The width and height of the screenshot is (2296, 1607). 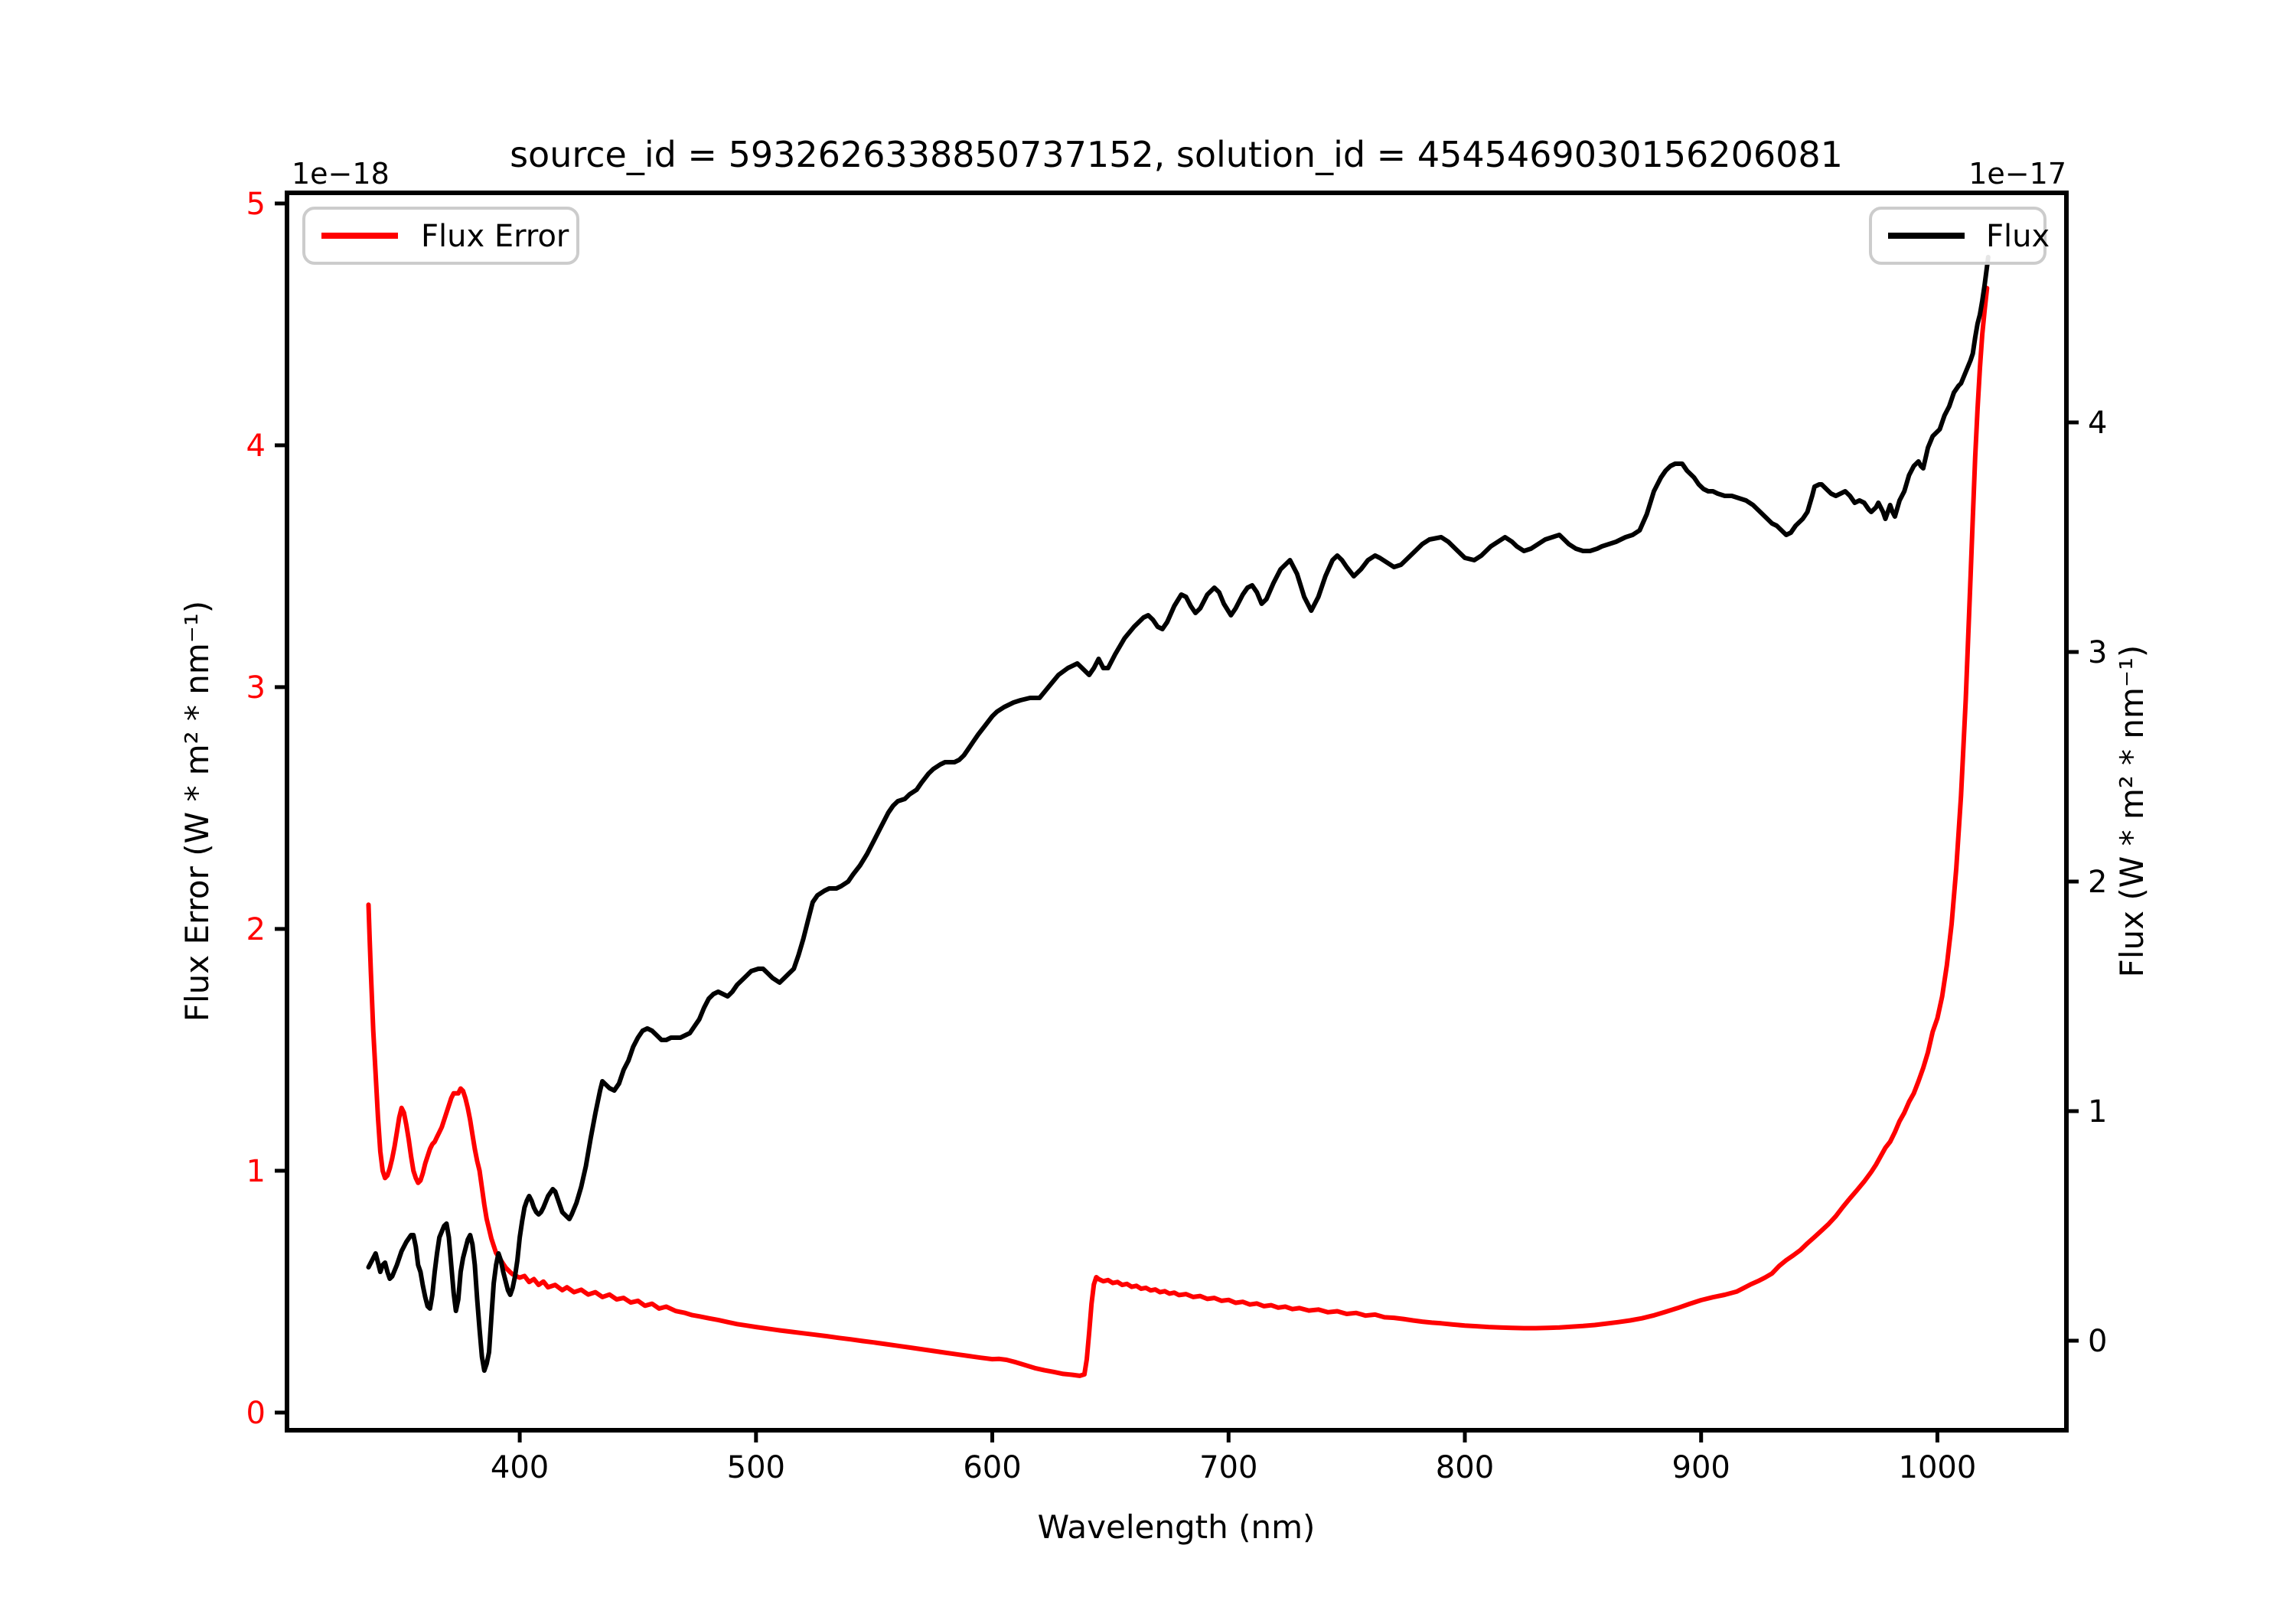 What do you see at coordinates (256, 1413) in the screenshot?
I see `left-tick-label: 0` at bounding box center [256, 1413].